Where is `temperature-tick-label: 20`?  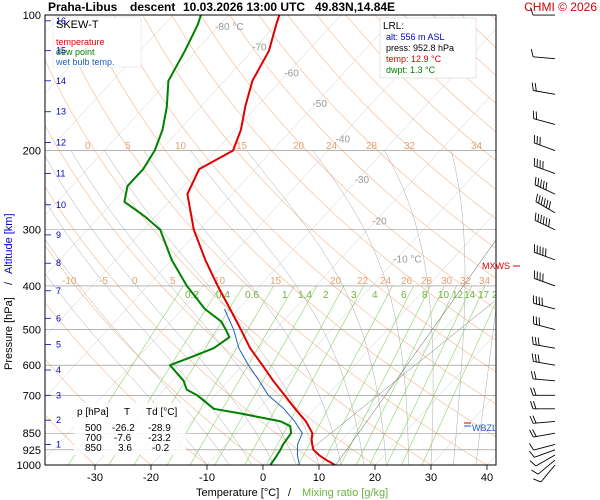
temperature-tick-label: 20 is located at coordinates (375, 478).